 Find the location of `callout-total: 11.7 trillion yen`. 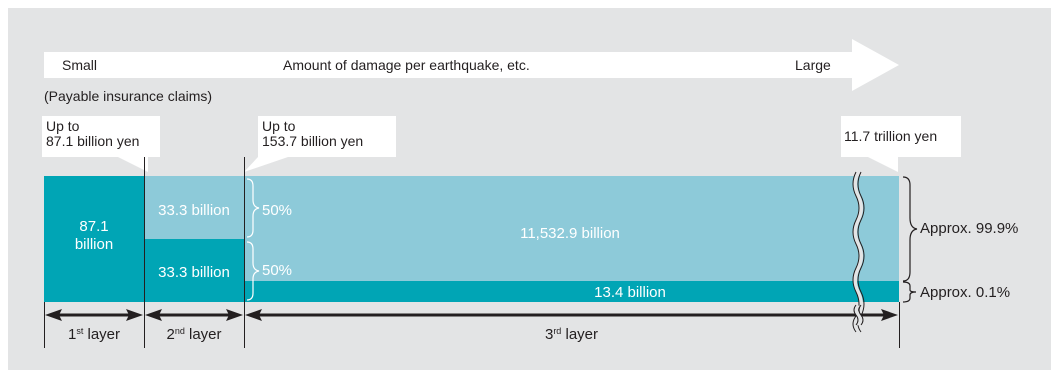

callout-total: 11.7 trillion yen is located at coordinates (901, 136).